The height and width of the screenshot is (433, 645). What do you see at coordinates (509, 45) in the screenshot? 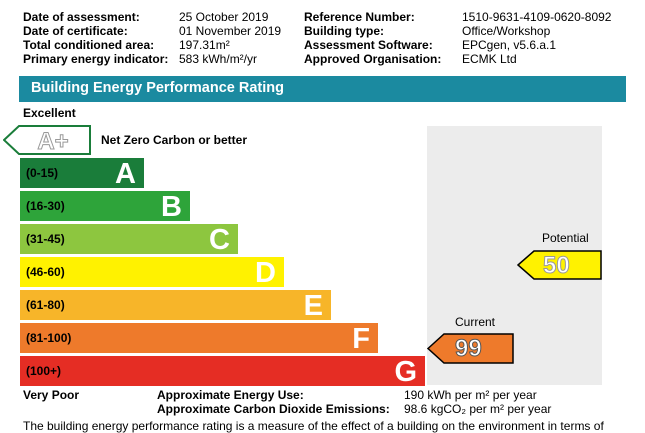
I see `software-value: EPCgen, v5.6.a.1` at bounding box center [509, 45].